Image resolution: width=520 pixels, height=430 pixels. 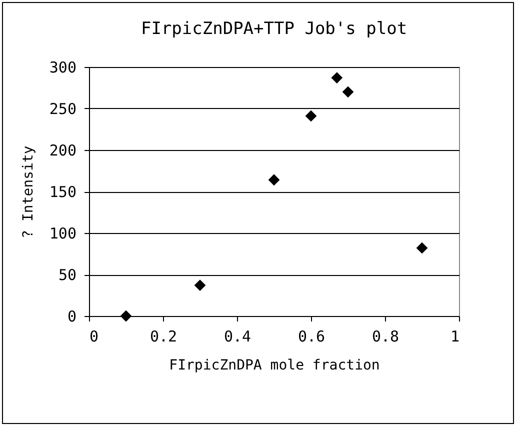 What do you see at coordinates (386, 337) in the screenshot?
I see `x-tick-label: 0.8` at bounding box center [386, 337].